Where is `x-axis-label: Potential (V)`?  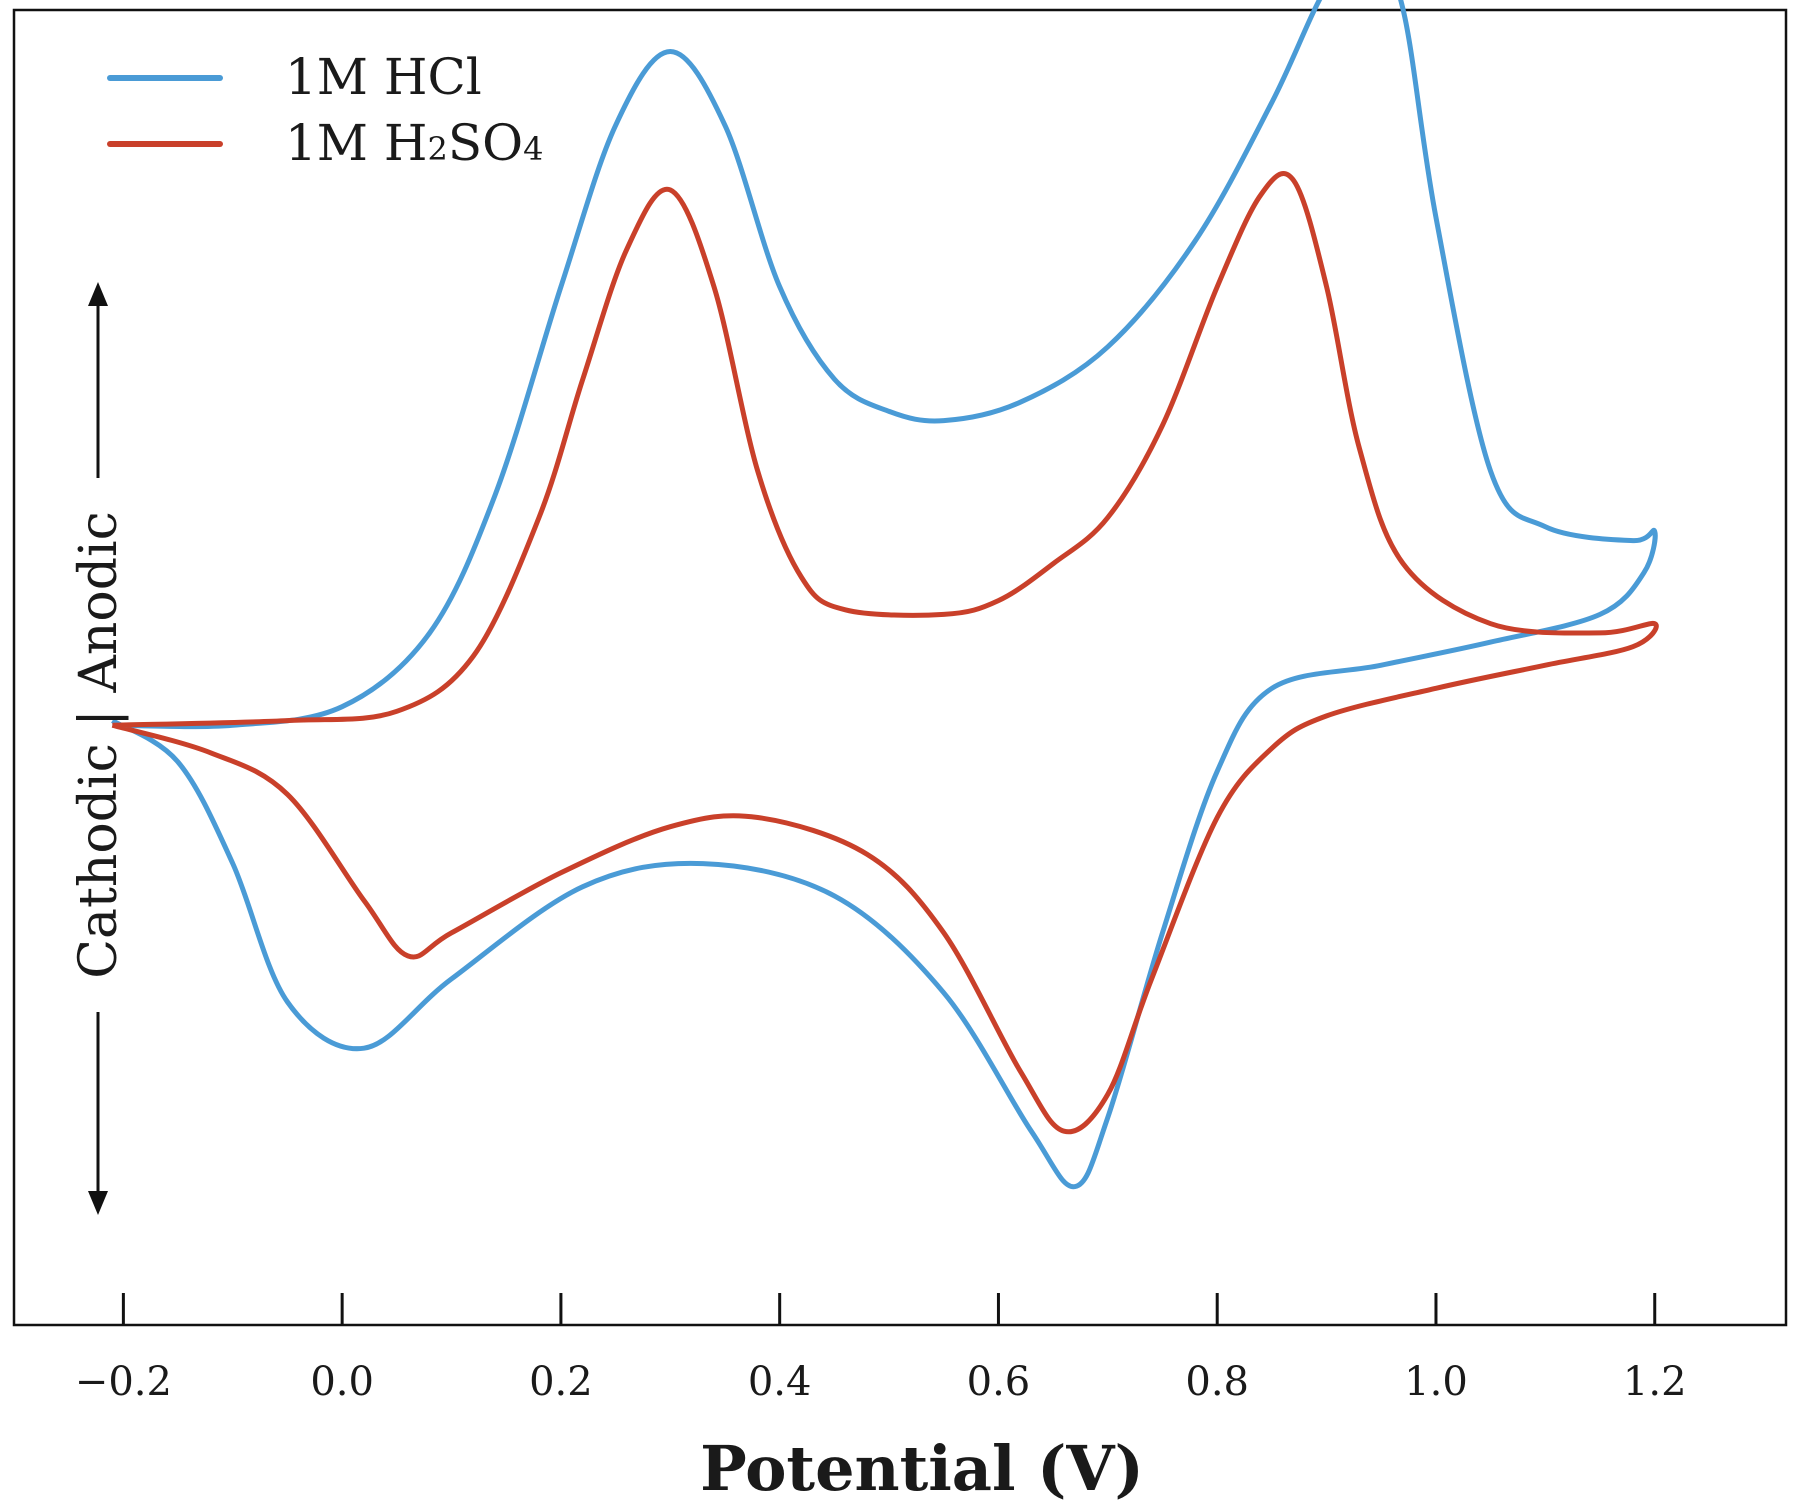 x-axis-label: Potential (V) is located at coordinates (922, 1468).